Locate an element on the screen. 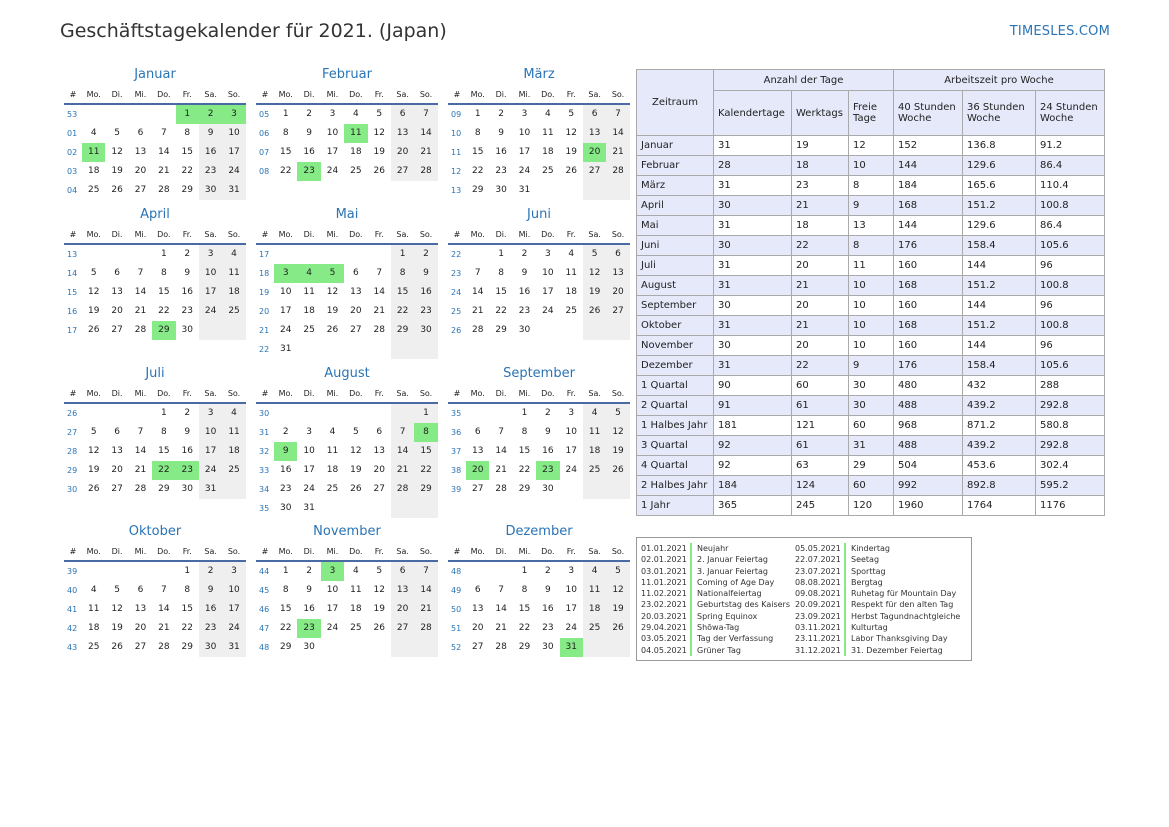 This screenshot has width=1169, height=827. month-name: Oktober is located at coordinates (155, 531).